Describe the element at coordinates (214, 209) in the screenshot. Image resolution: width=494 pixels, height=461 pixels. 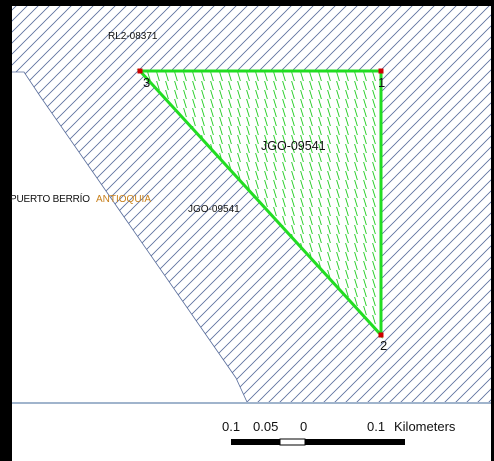
I see `polygon-edge-label-jgo-09541: JGO-09541` at that location.